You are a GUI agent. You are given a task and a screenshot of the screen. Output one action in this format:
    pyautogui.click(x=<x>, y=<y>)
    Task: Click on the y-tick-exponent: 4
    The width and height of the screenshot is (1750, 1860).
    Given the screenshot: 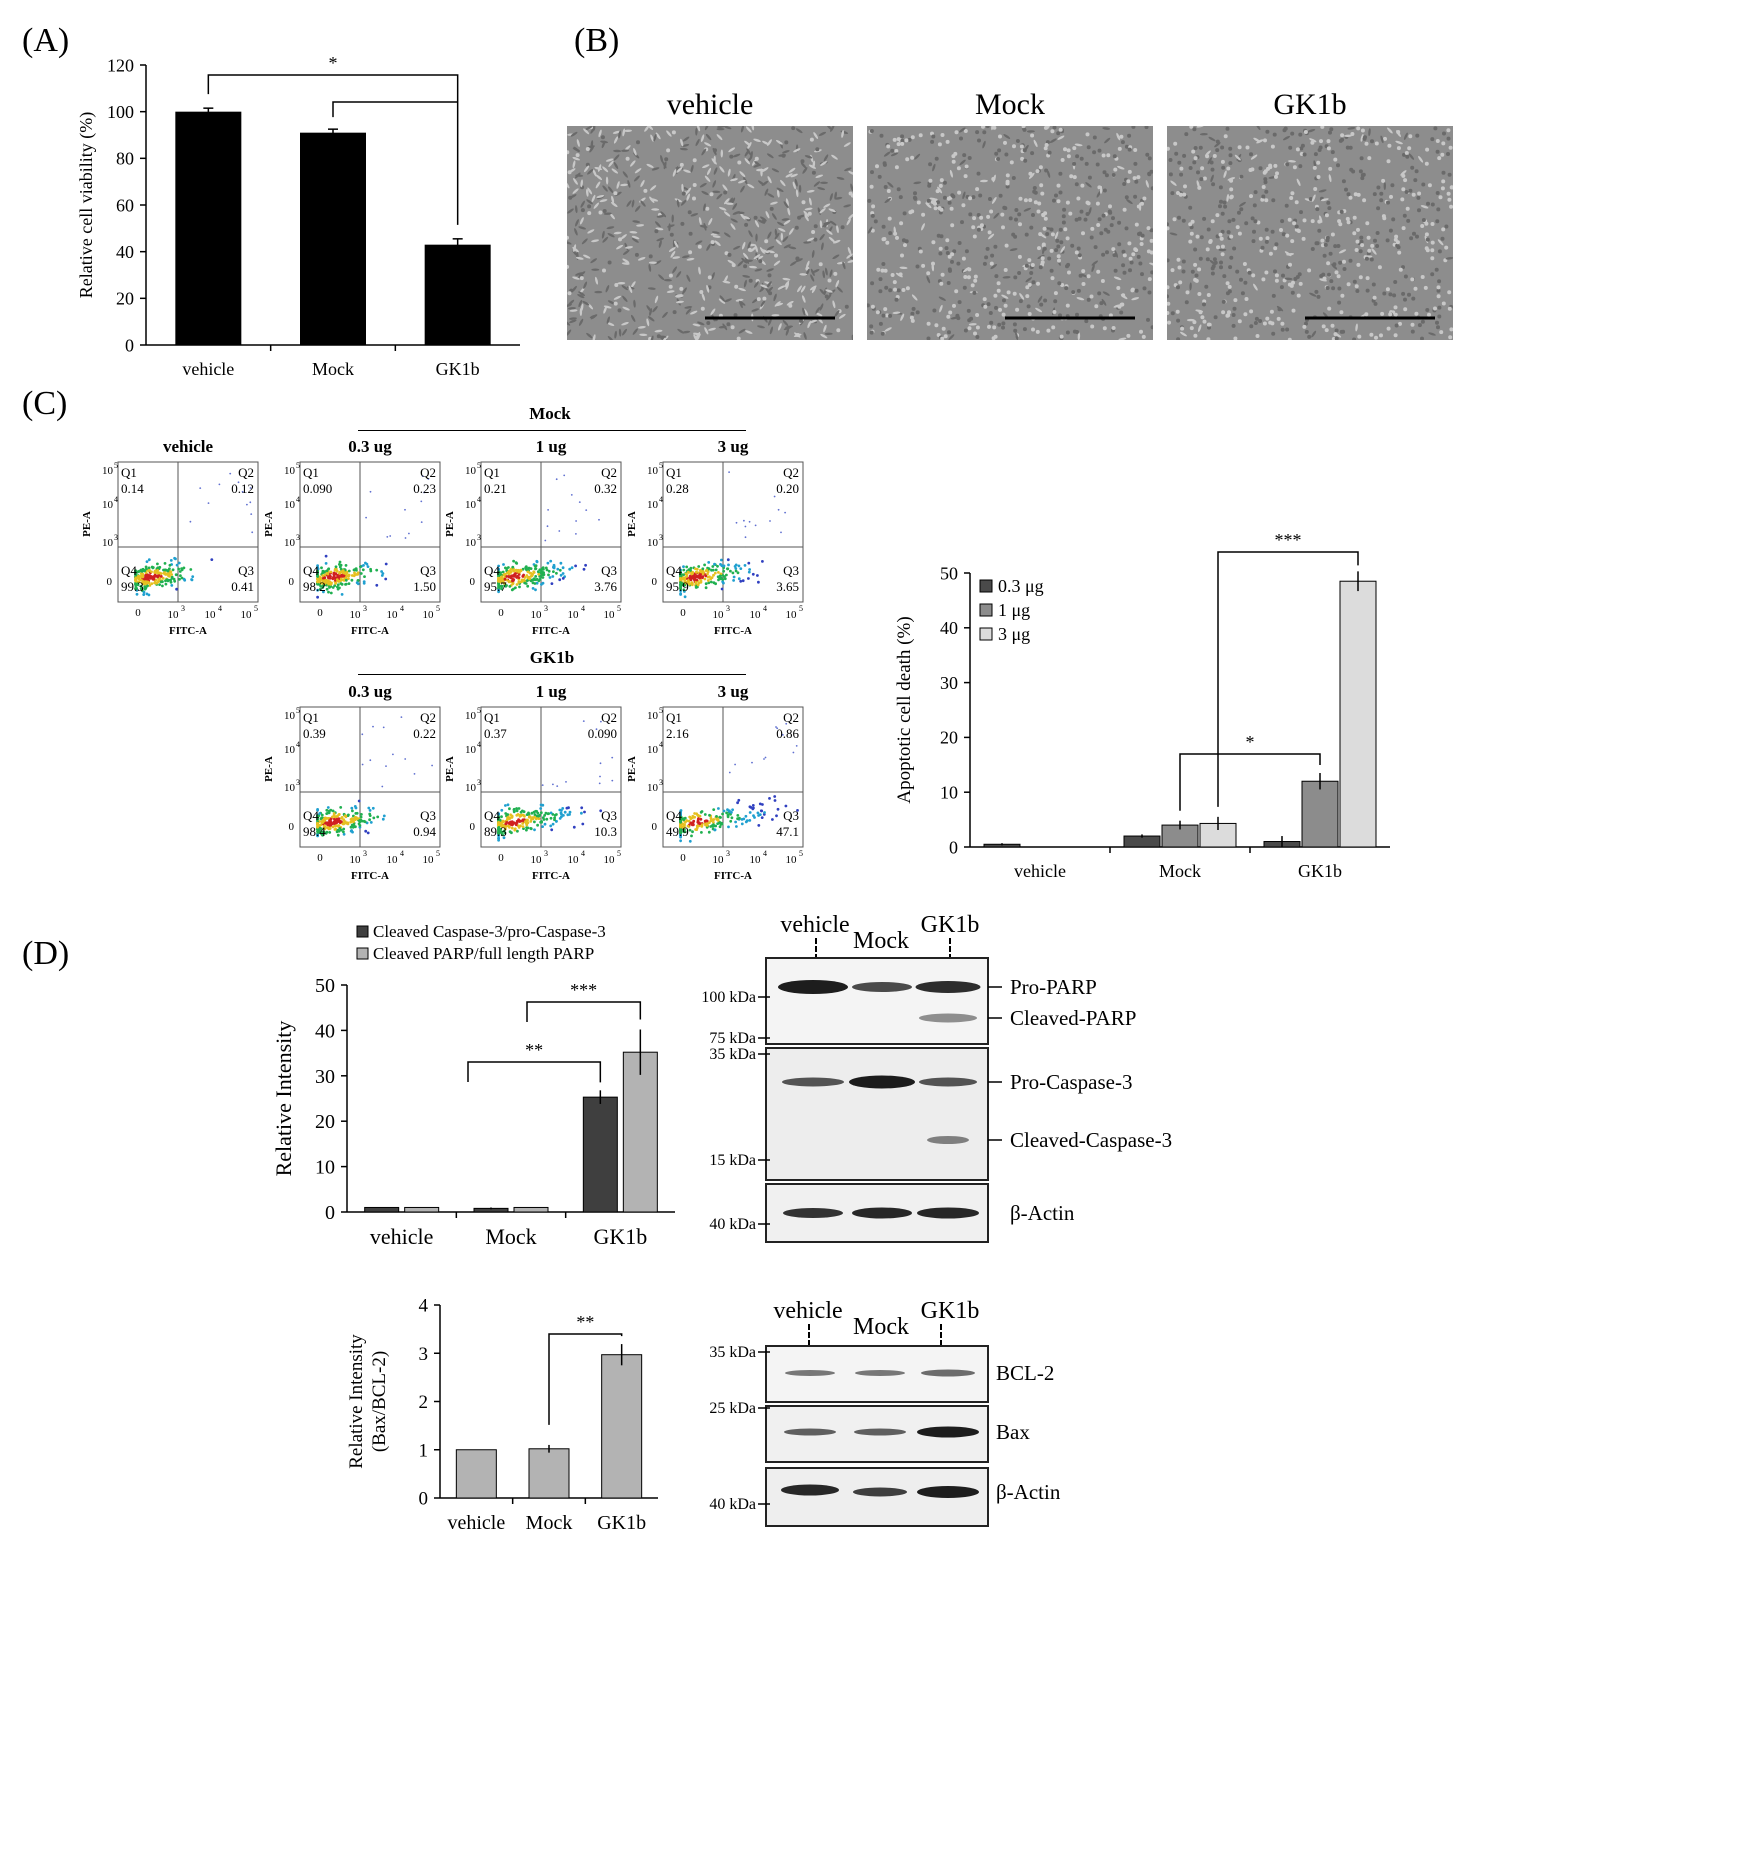 What is the action you would take?
    pyautogui.click(x=479, y=744)
    